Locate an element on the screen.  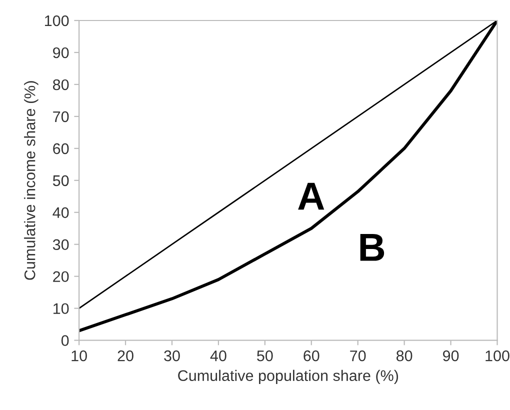
y-tick-label: 60 is located at coordinates (61, 148).